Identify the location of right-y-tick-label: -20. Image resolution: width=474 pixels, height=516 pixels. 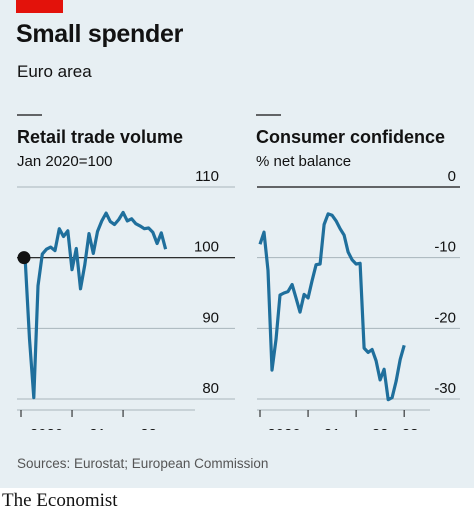
(445, 317).